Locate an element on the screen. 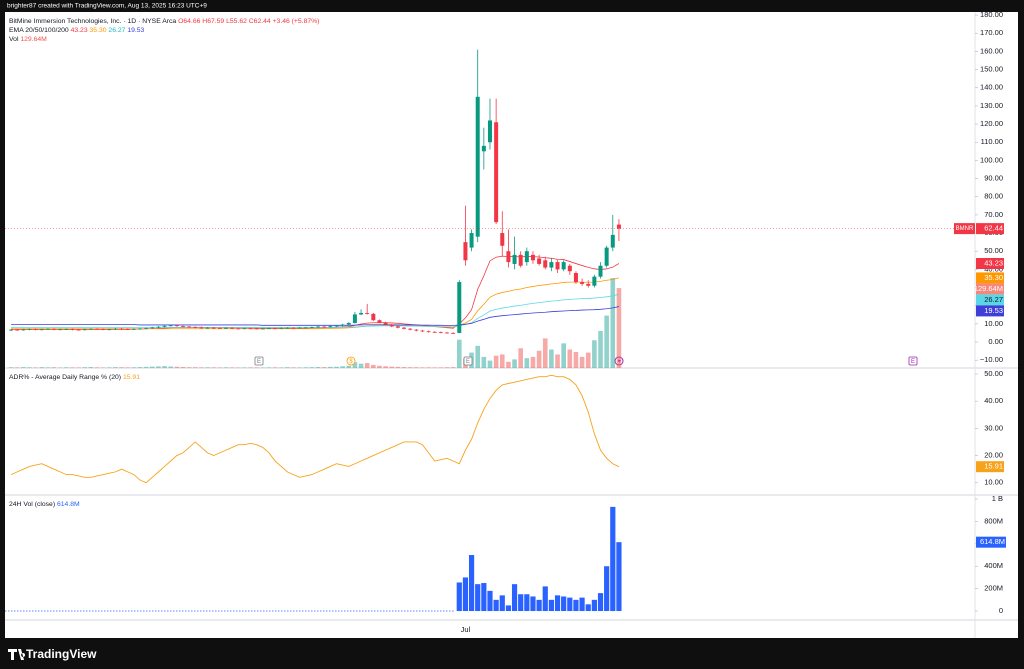  adr-value: 15.91 is located at coordinates (131, 377).